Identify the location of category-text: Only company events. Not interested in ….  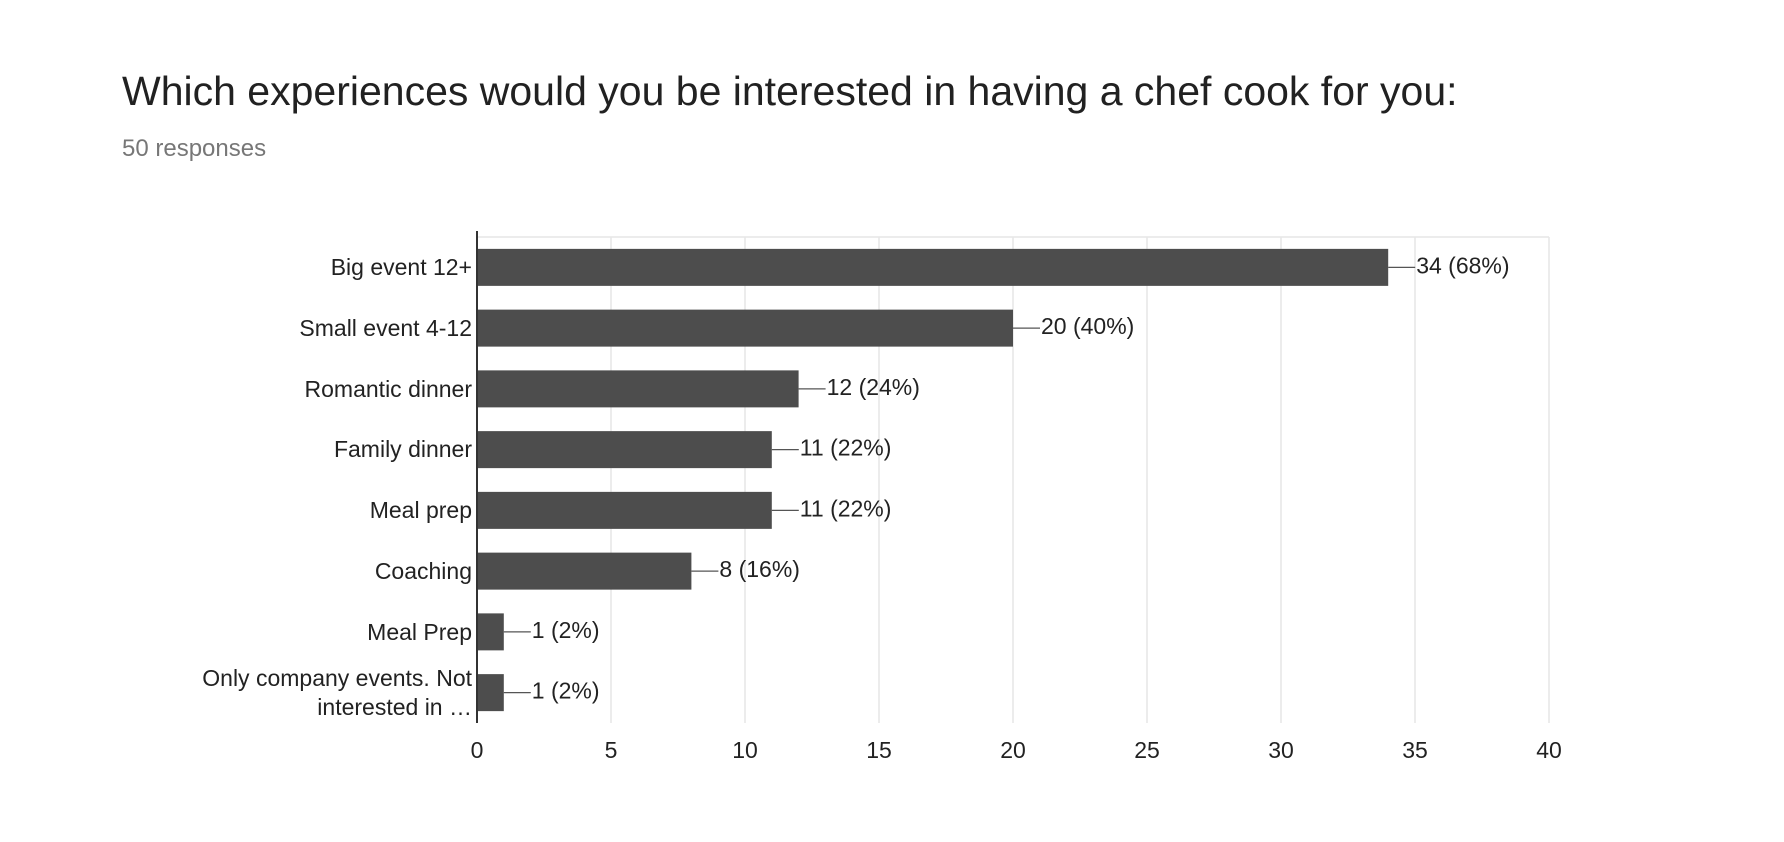
(337, 692).